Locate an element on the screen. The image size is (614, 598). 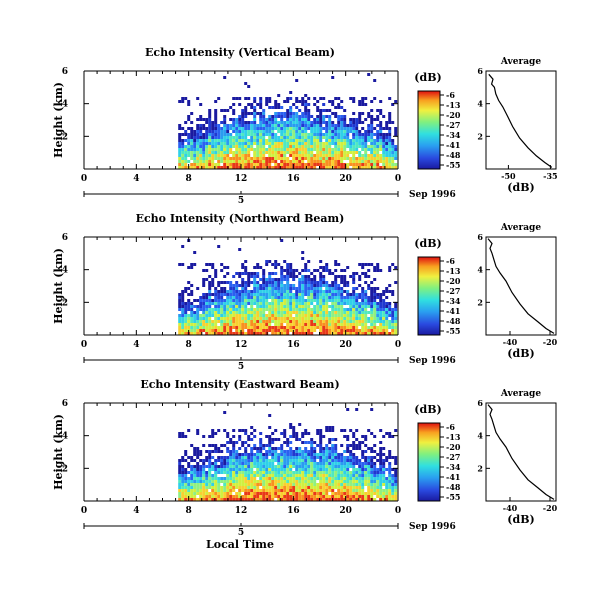
colorbar-tick-label: -13 is located at coordinates (453, 105).